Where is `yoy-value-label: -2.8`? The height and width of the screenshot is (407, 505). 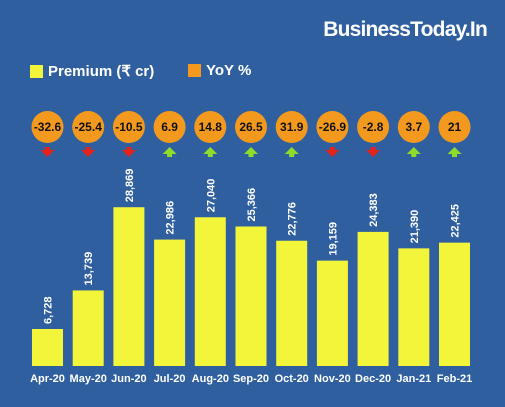 yoy-value-label: -2.8 is located at coordinates (373, 127).